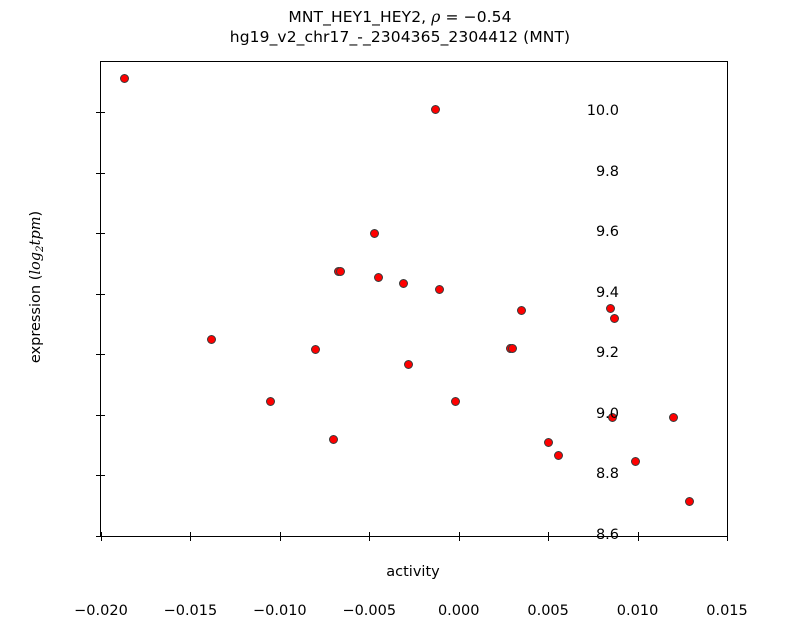  Describe the element at coordinates (36, 319) in the screenshot. I see `y-axis-label-prefix: expression (` at that location.